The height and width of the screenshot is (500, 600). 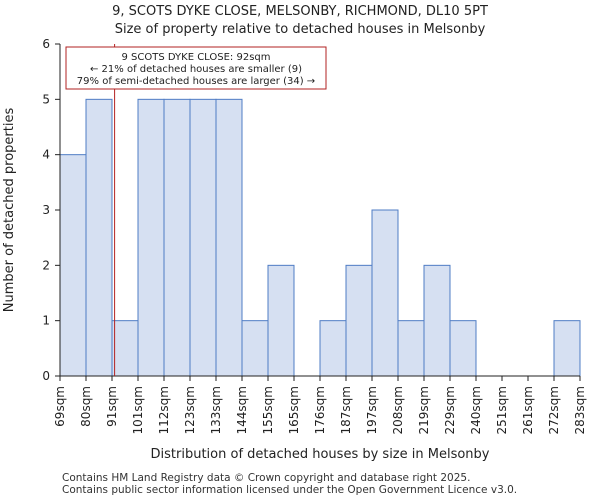 What do you see at coordinates (46, 376) in the screenshot?
I see `y-tick-label: 0` at bounding box center [46, 376].